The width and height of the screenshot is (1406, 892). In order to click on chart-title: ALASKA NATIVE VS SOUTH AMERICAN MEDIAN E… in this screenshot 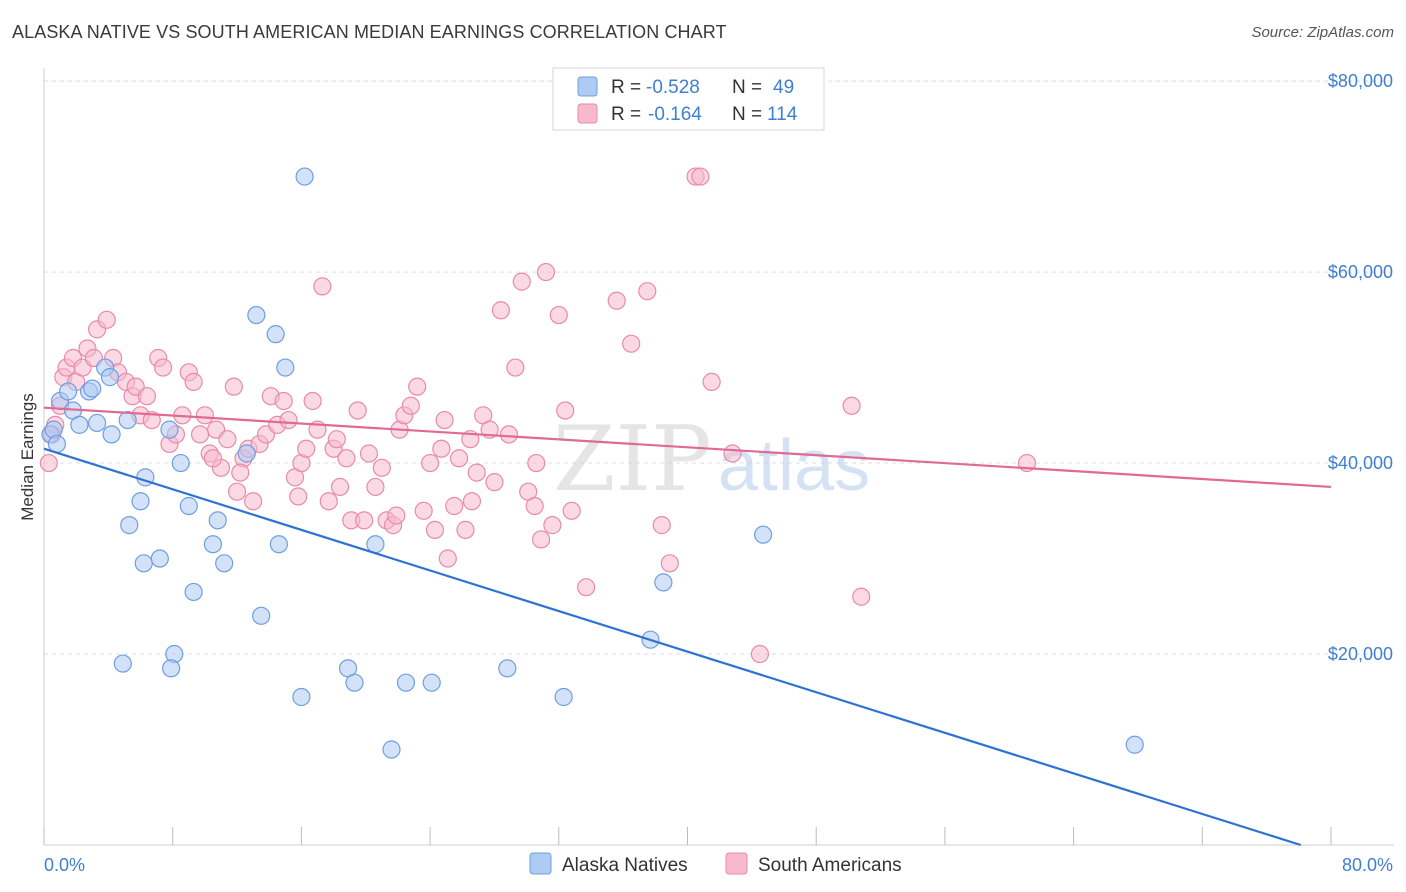, I will do `click(369, 32)`.